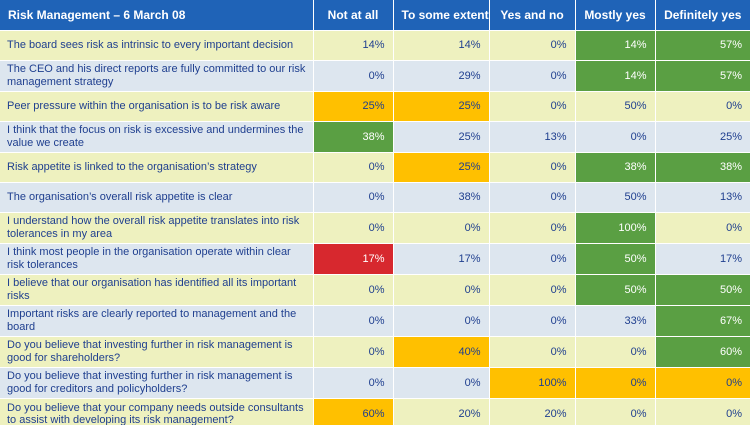 The image size is (750, 425). What do you see at coordinates (441, 352) in the screenshot?
I see `value-cell: 40%` at bounding box center [441, 352].